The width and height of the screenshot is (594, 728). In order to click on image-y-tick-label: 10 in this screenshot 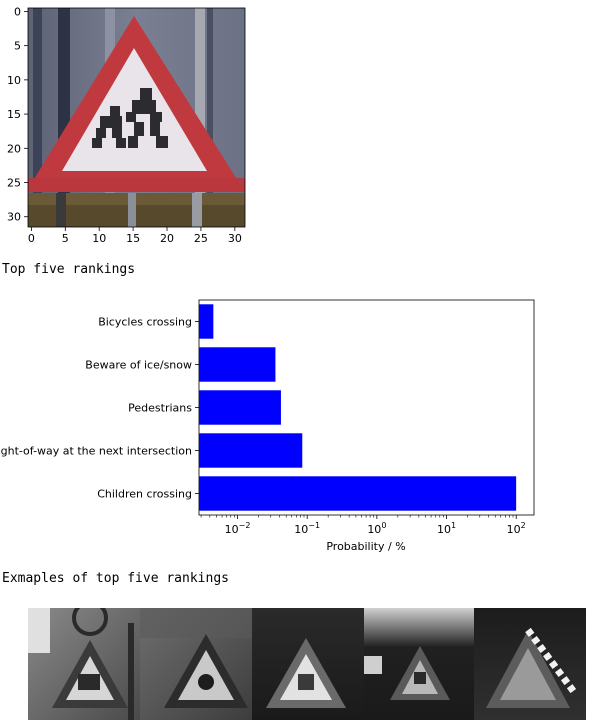, I will do `click(14, 80)`.